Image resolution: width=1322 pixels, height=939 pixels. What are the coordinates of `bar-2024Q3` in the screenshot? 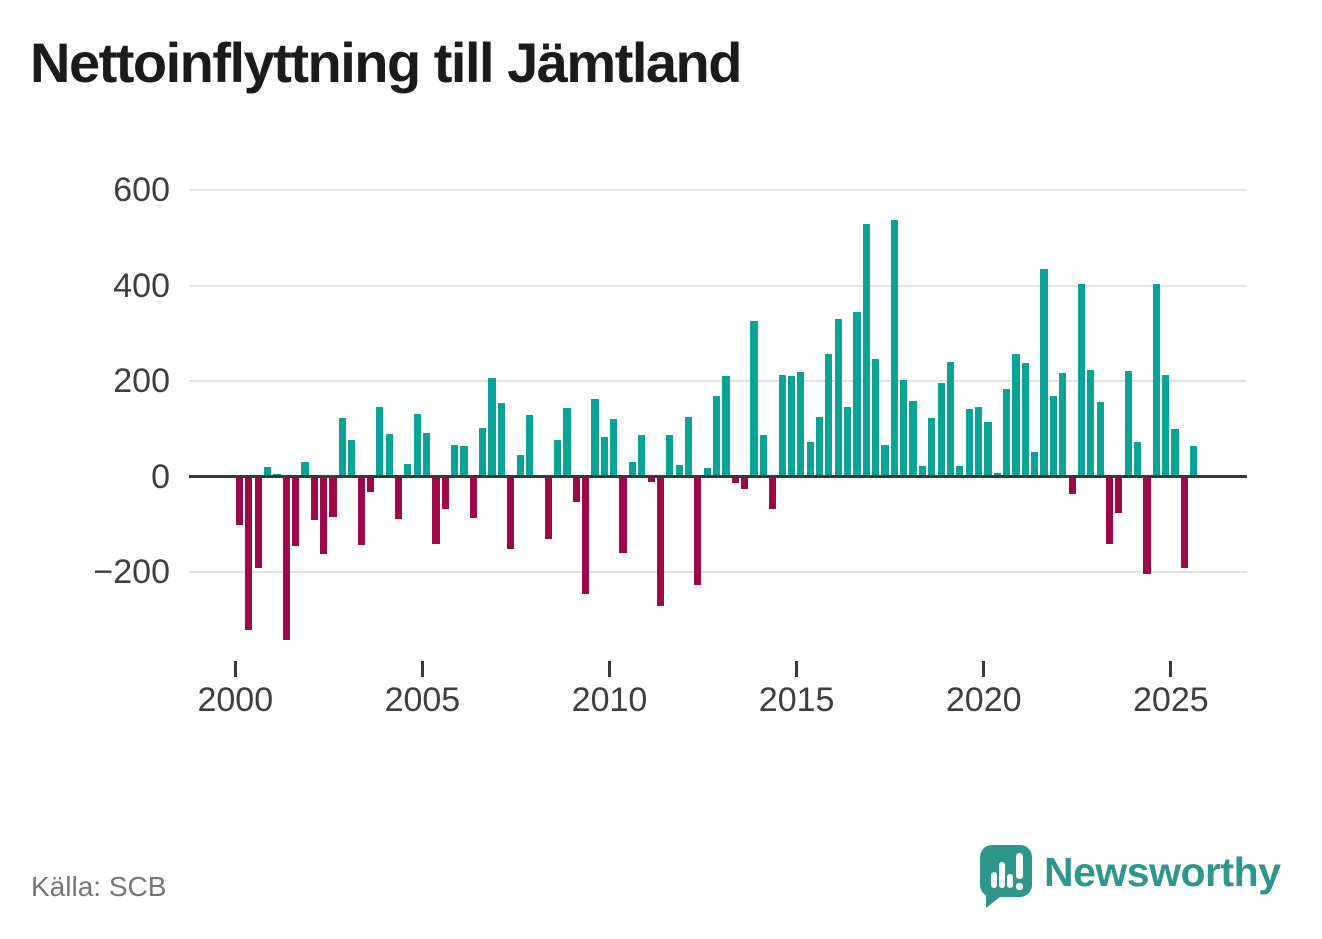 It's located at (1156, 380).